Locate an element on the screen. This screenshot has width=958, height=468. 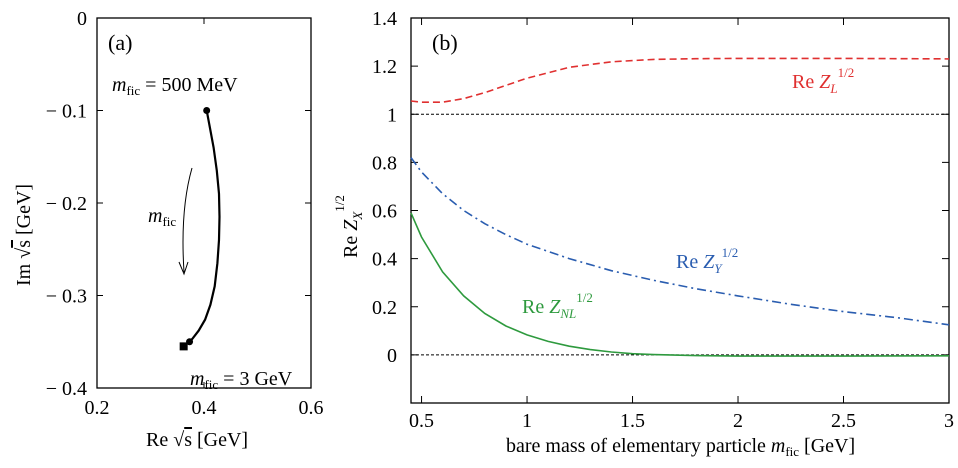
panel-a-arrow-annotation: mfic is located at coordinates (162, 217).